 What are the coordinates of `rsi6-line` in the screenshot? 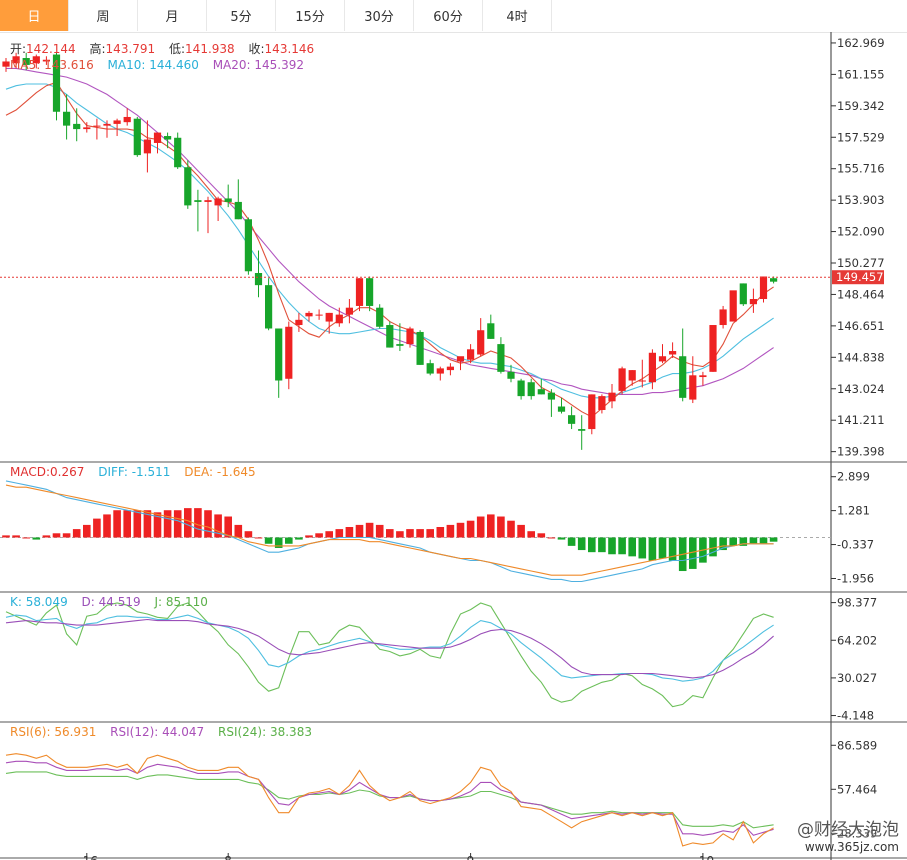 It's located at (389, 800).